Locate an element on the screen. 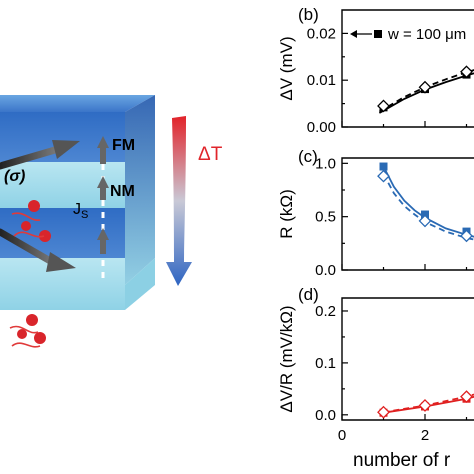 This screenshot has width=474, height=474. data-point-square is located at coordinates (383, 166).